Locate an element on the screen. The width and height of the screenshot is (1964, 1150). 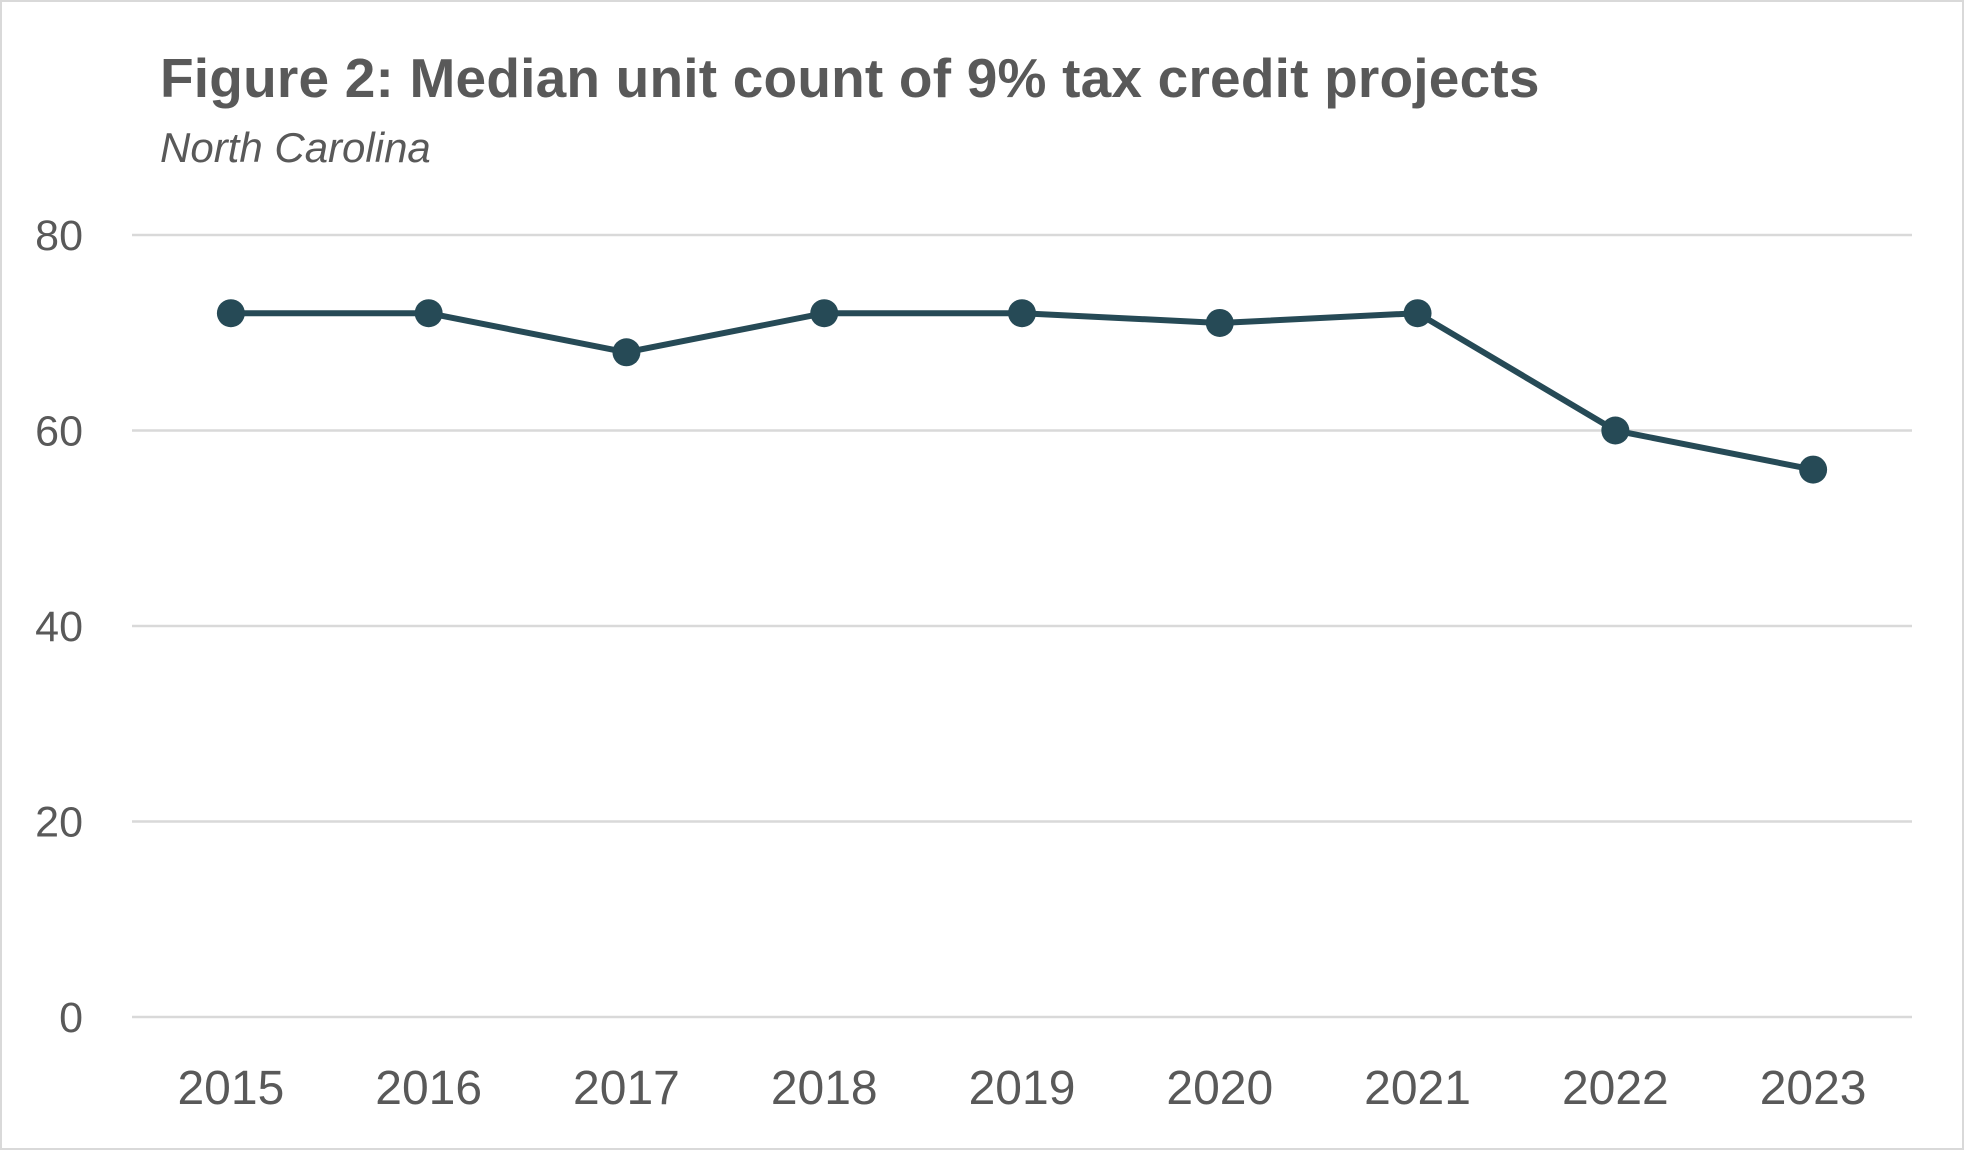
data-point-2016 is located at coordinates (428, 313).